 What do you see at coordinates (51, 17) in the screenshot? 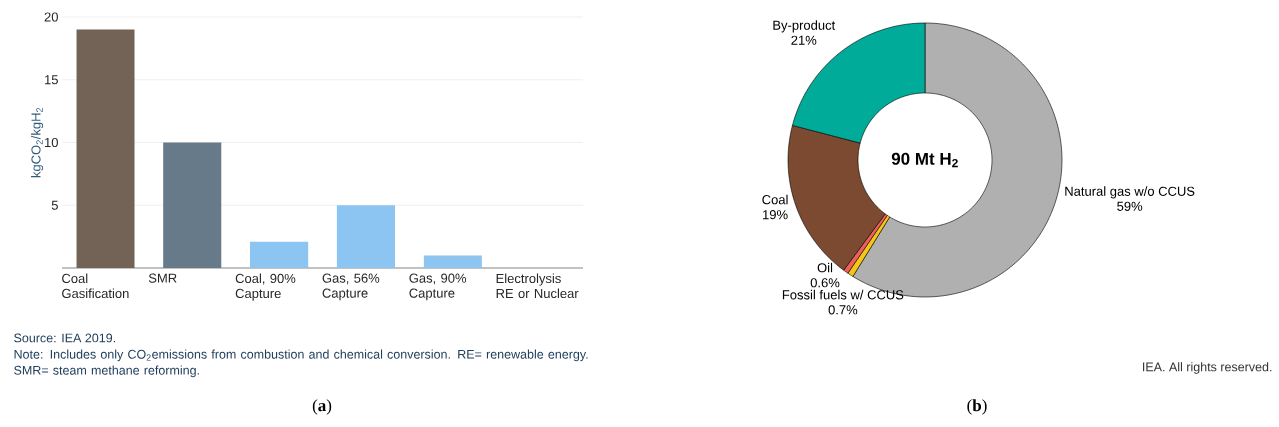
I see `y-tick-label: 20` at bounding box center [51, 17].